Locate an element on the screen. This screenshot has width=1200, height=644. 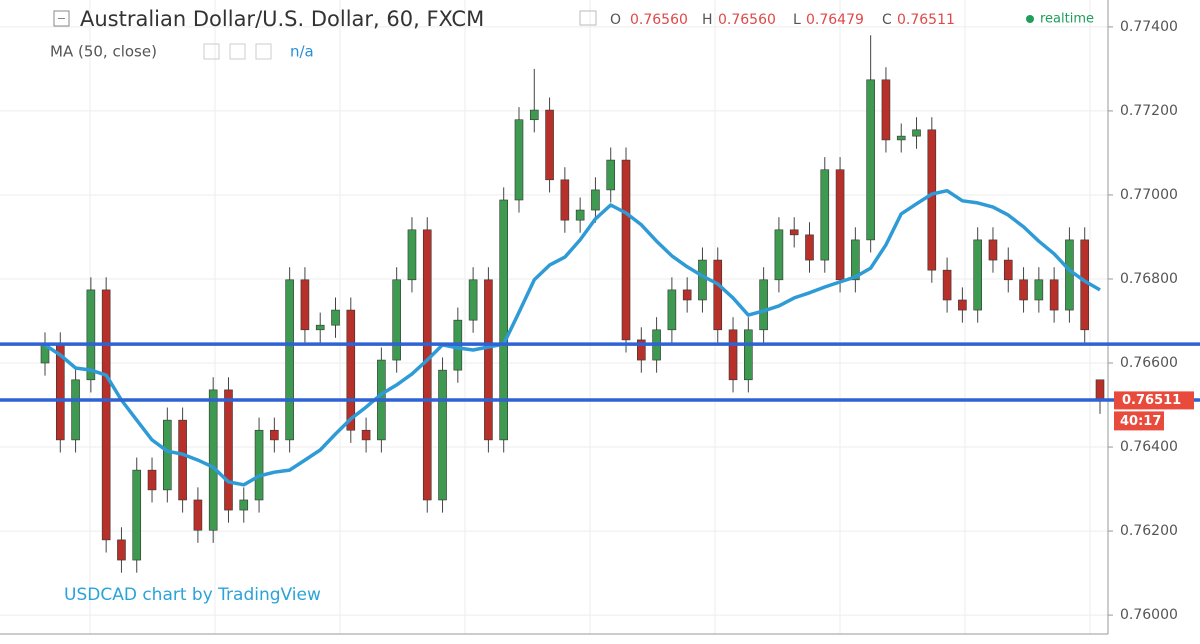
ohlc-value: 0.76511 is located at coordinates (926, 20).